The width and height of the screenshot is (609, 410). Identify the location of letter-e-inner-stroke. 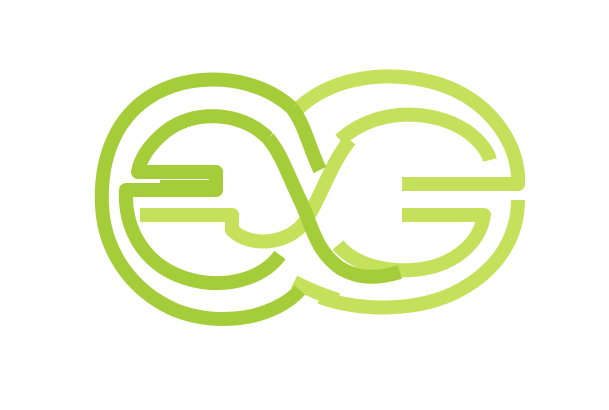
(202, 200).